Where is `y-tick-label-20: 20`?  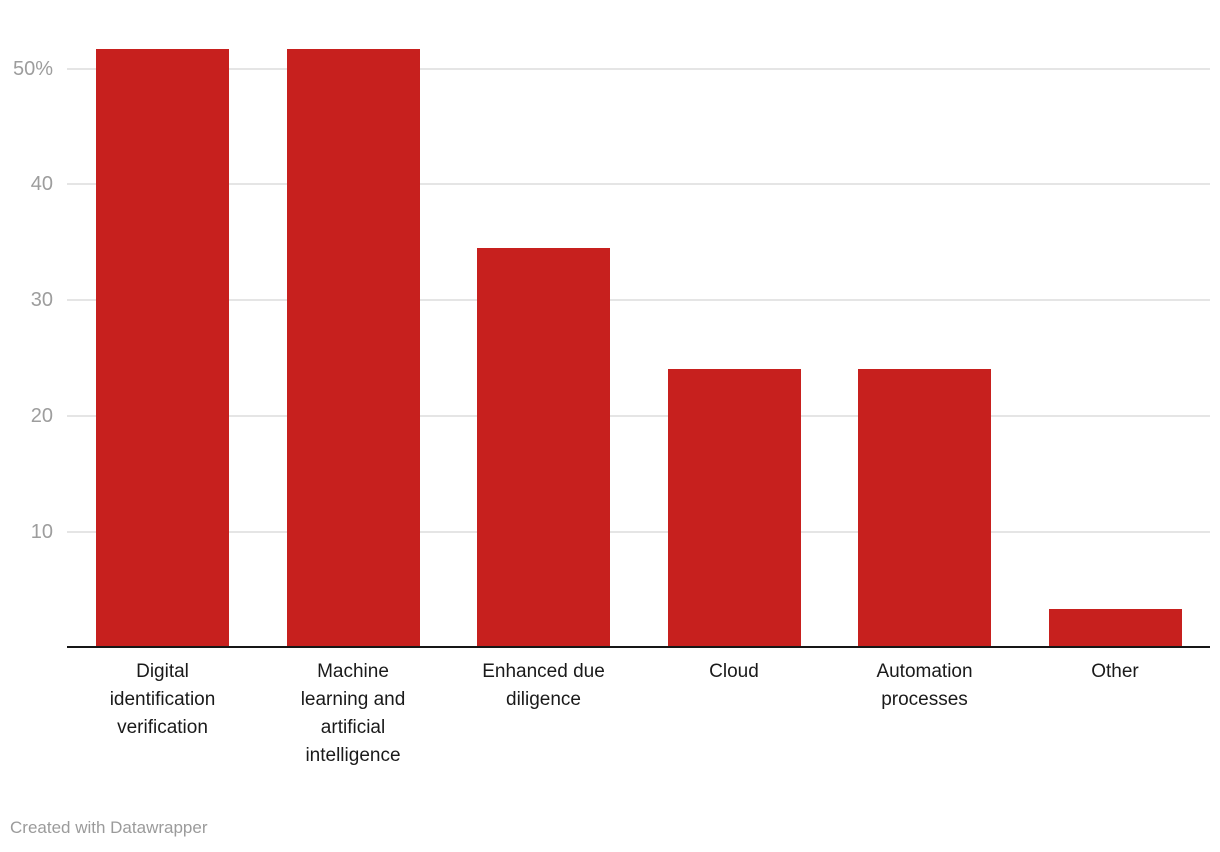 y-tick-label-20: 20 is located at coordinates (41, 416).